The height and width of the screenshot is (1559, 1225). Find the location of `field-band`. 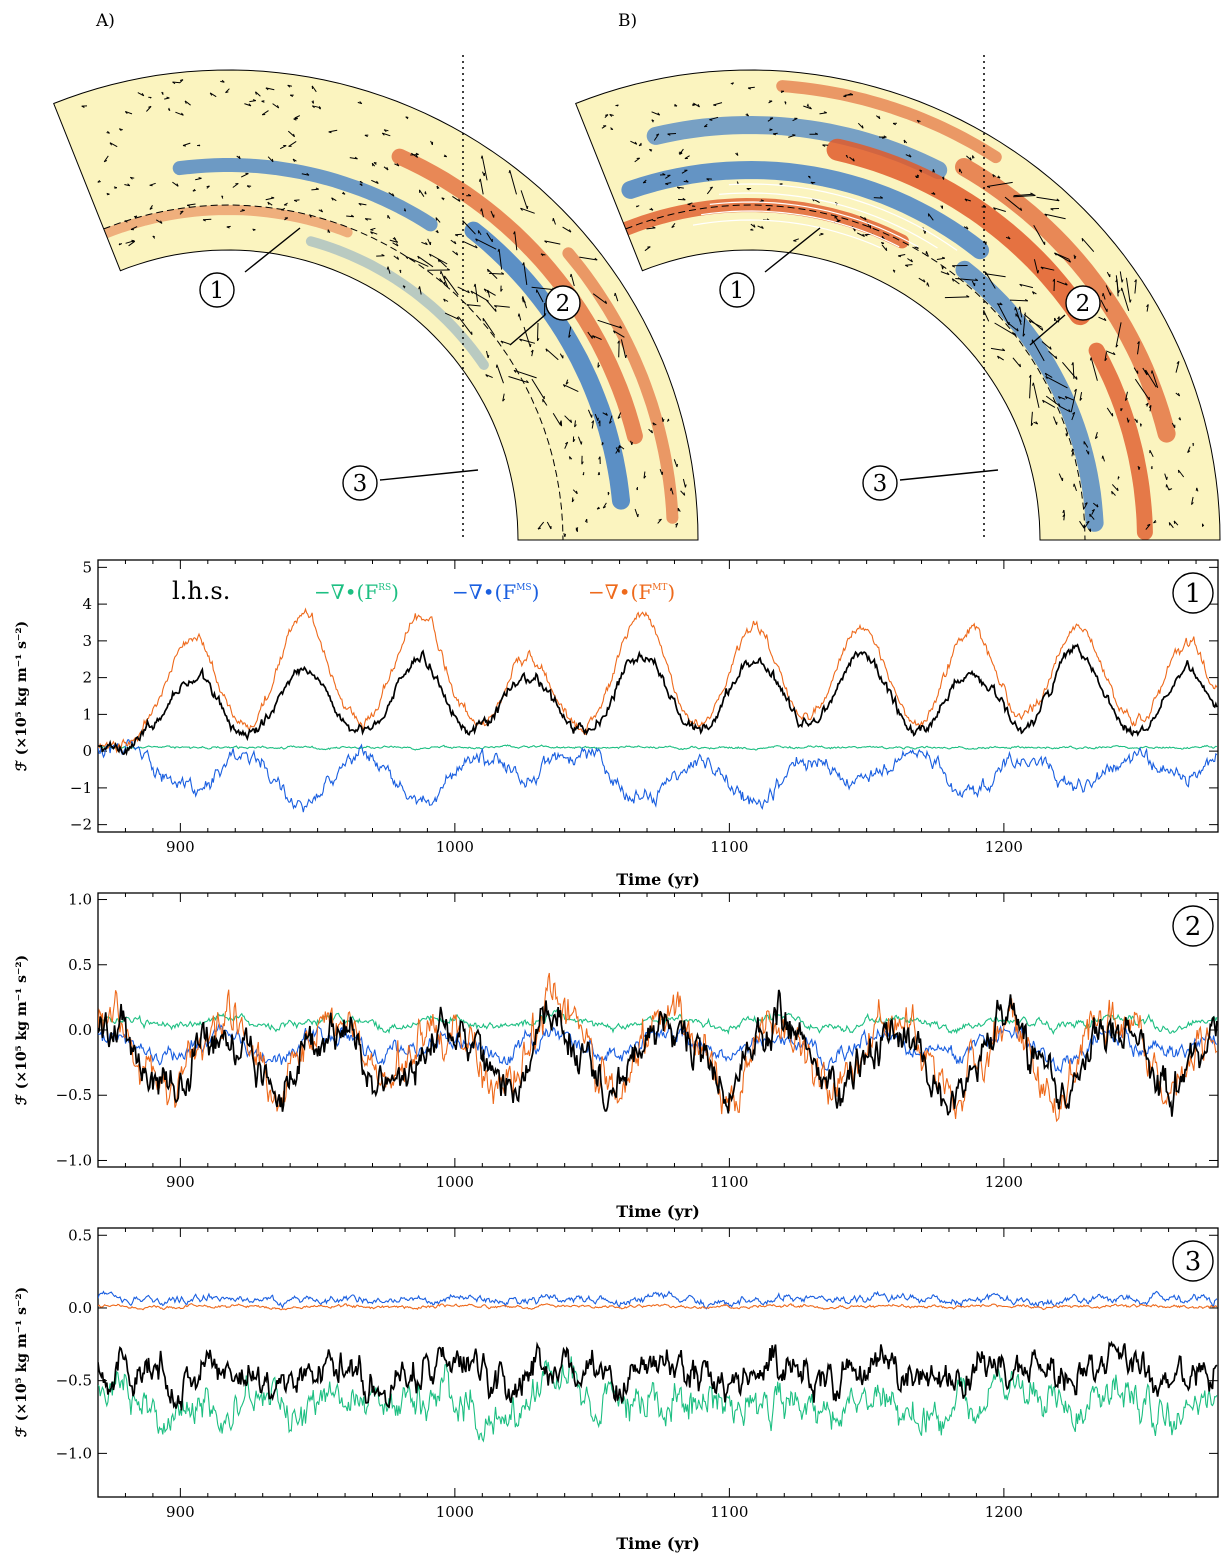

field-band is located at coordinates (397, 303).